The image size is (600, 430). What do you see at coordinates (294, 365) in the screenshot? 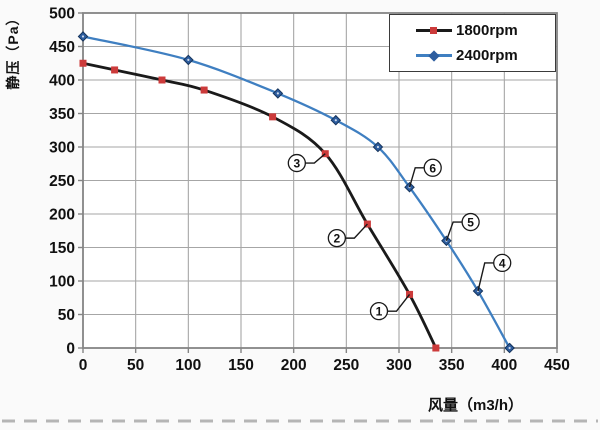
I see `x-tick-label: 200` at bounding box center [294, 365].